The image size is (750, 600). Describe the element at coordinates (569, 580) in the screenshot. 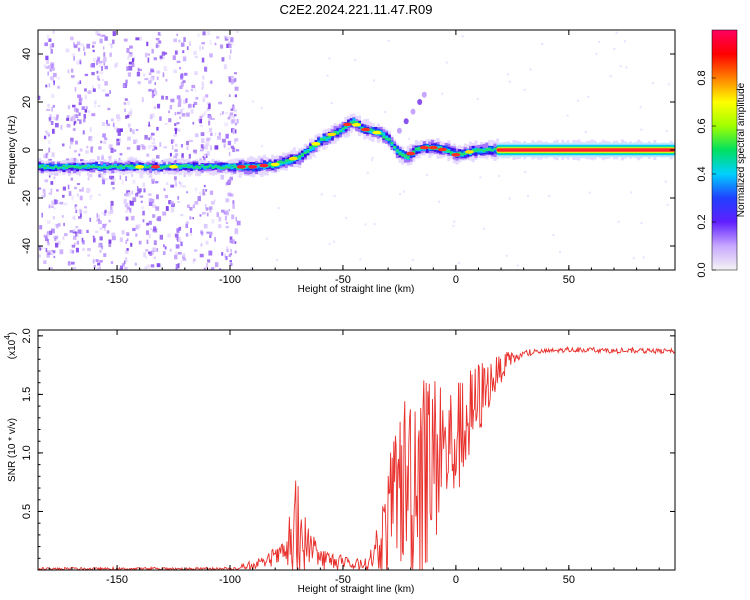

I see `snr-xtick-label: 50` at that location.